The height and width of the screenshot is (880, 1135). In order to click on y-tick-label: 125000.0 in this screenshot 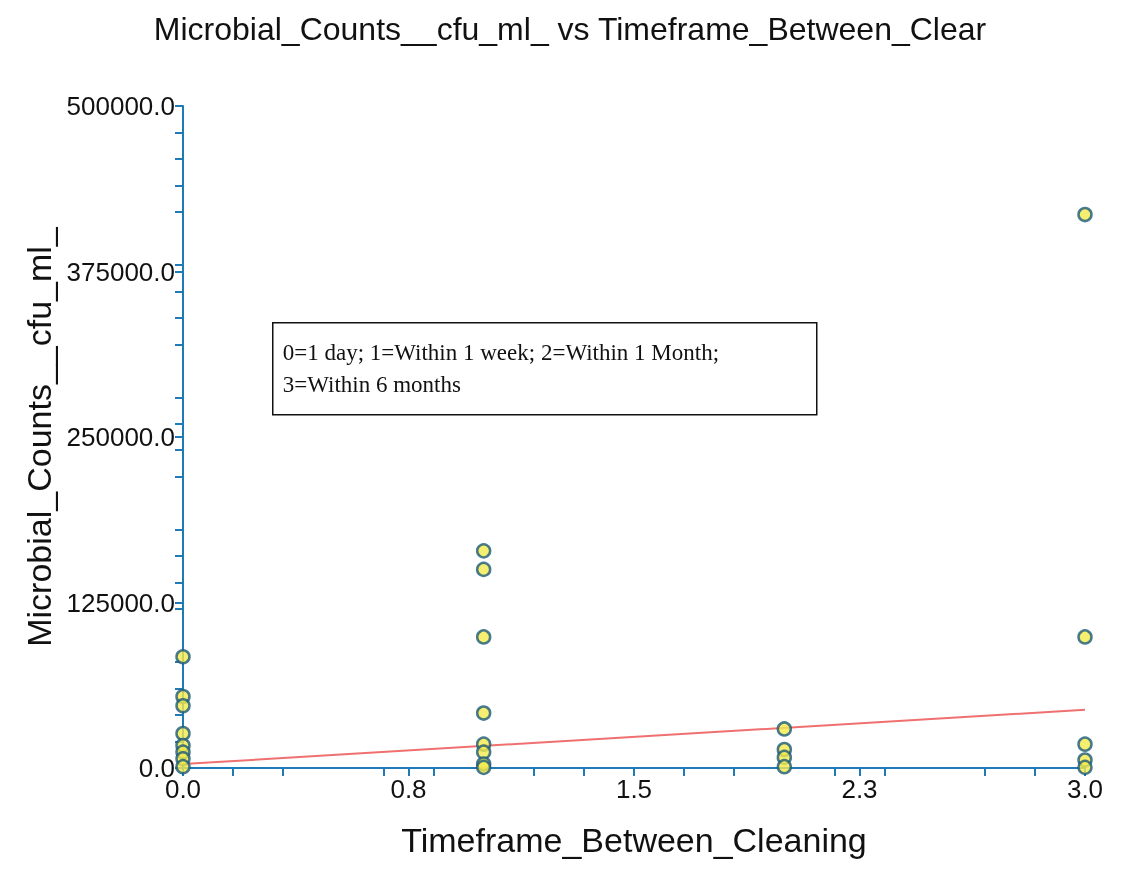, I will do `click(120, 602)`.